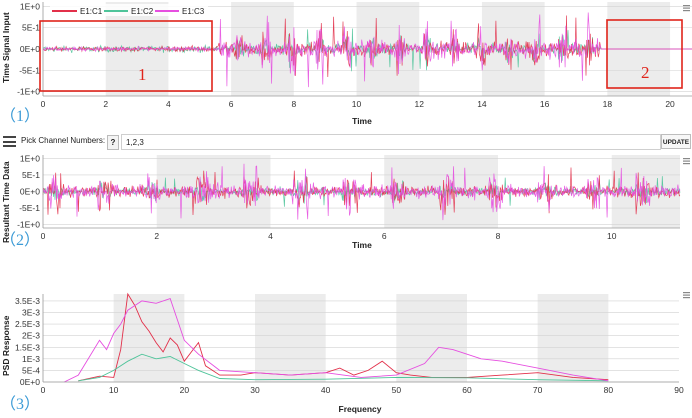  I want to click on panel2-number-label: （2）, so click(20, 240).